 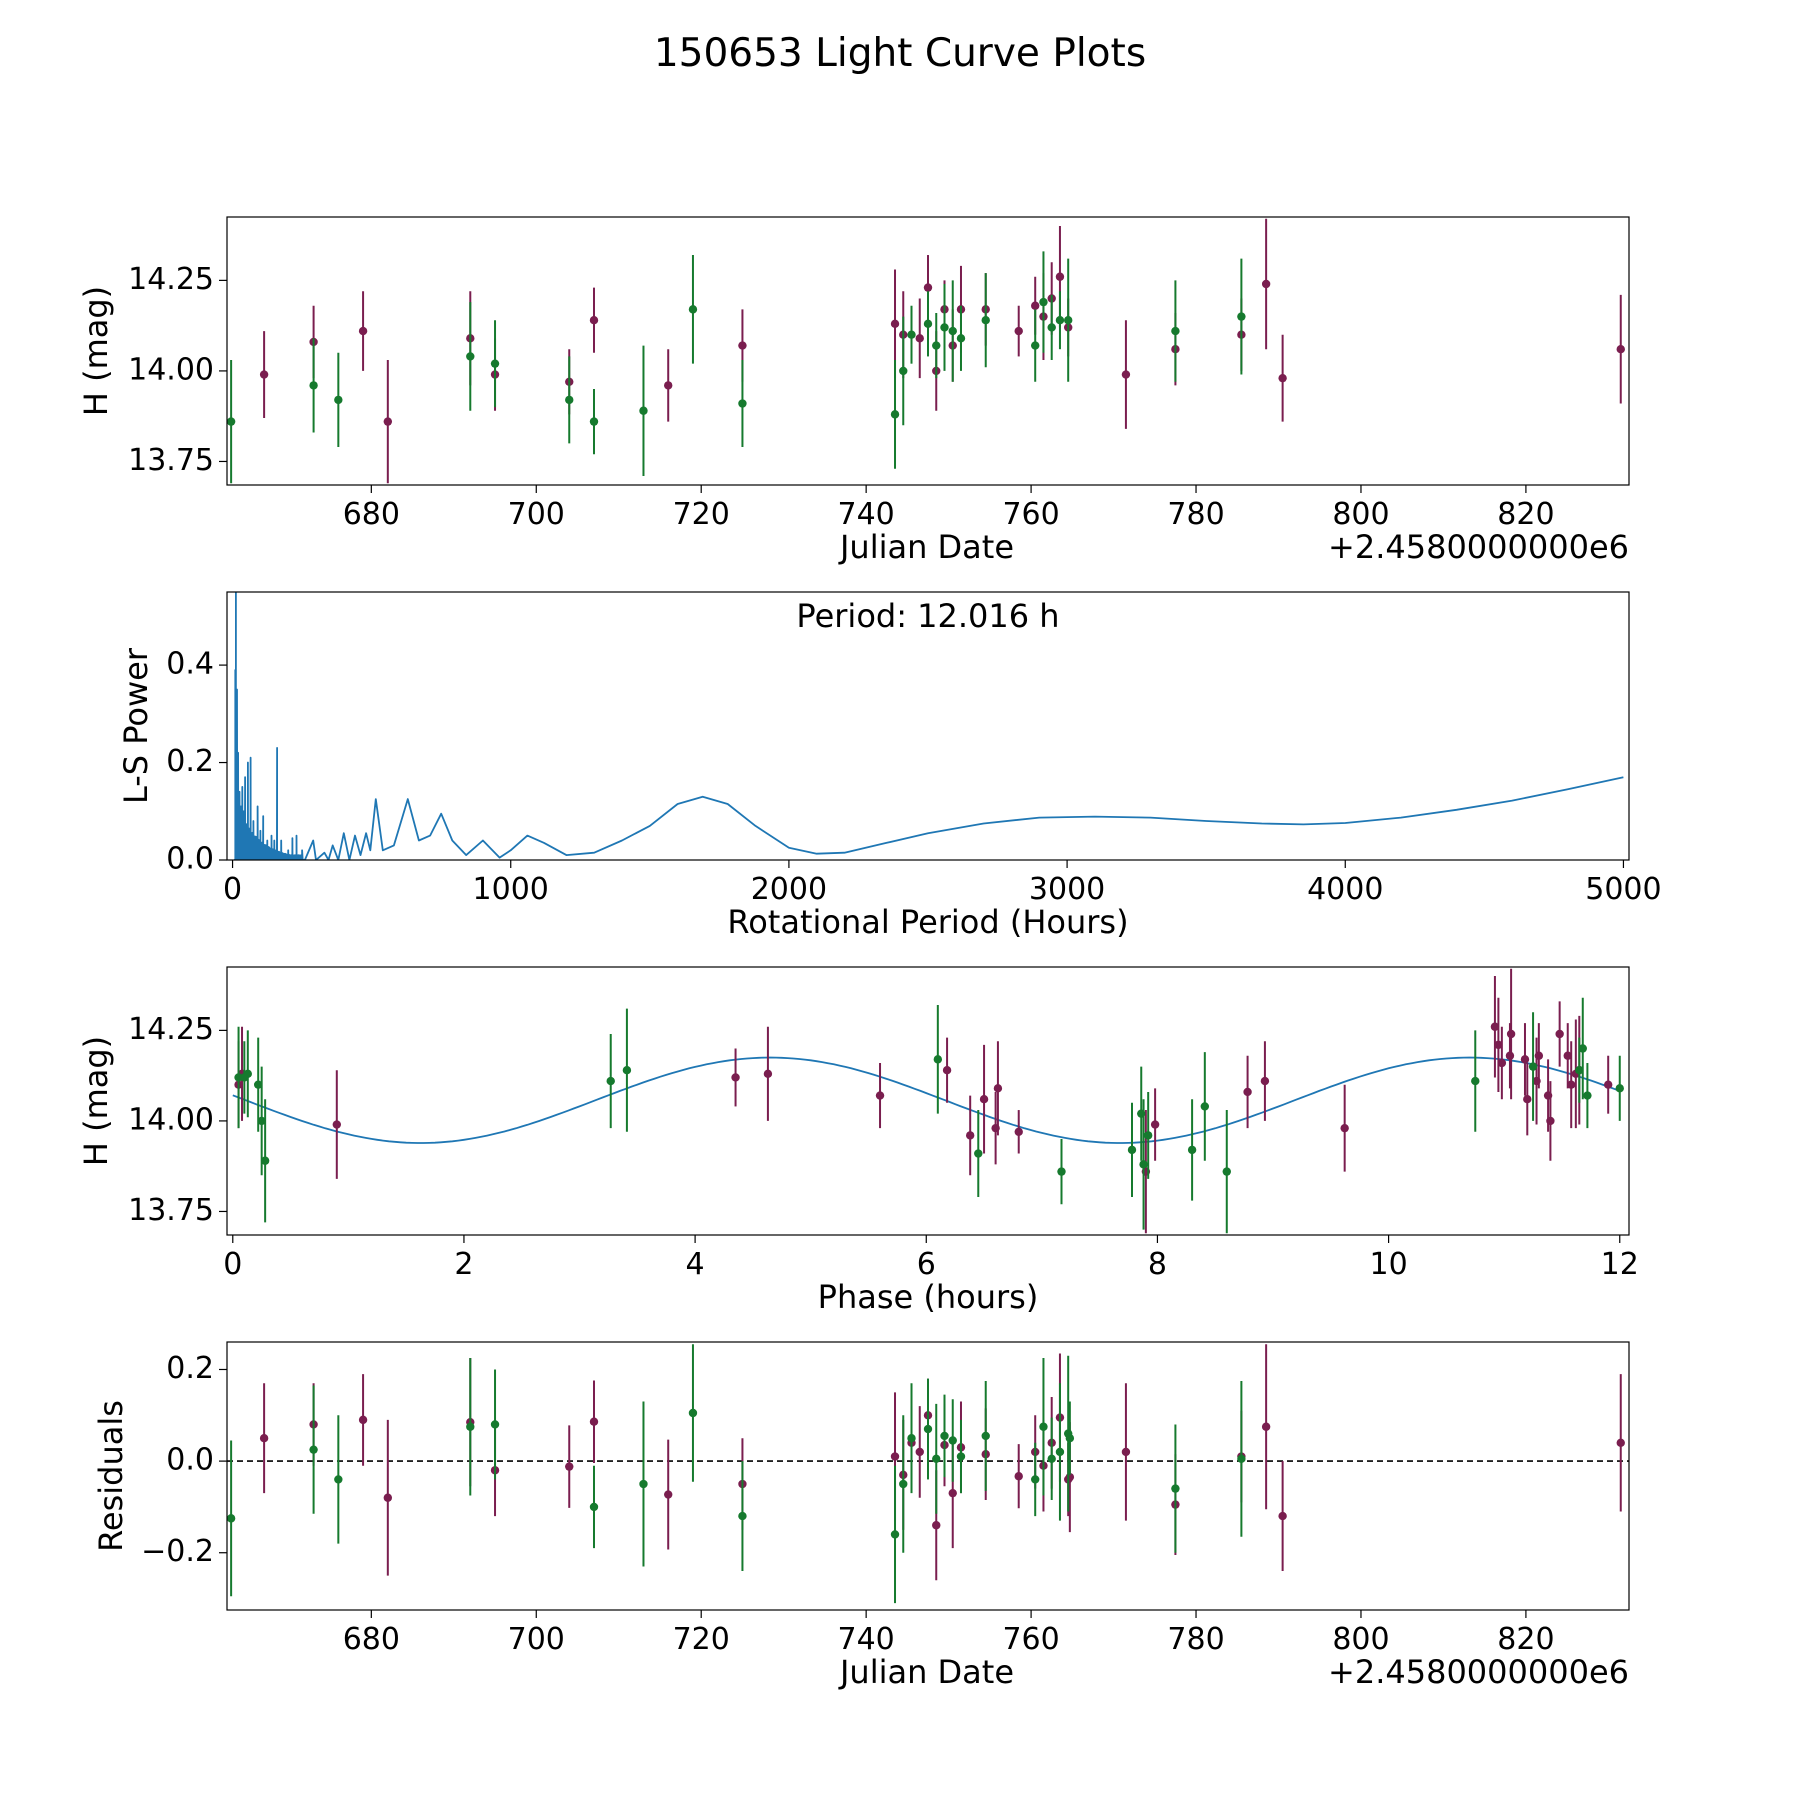 I want to click on light-curve-xtick-label: 700, so click(x=536, y=514).